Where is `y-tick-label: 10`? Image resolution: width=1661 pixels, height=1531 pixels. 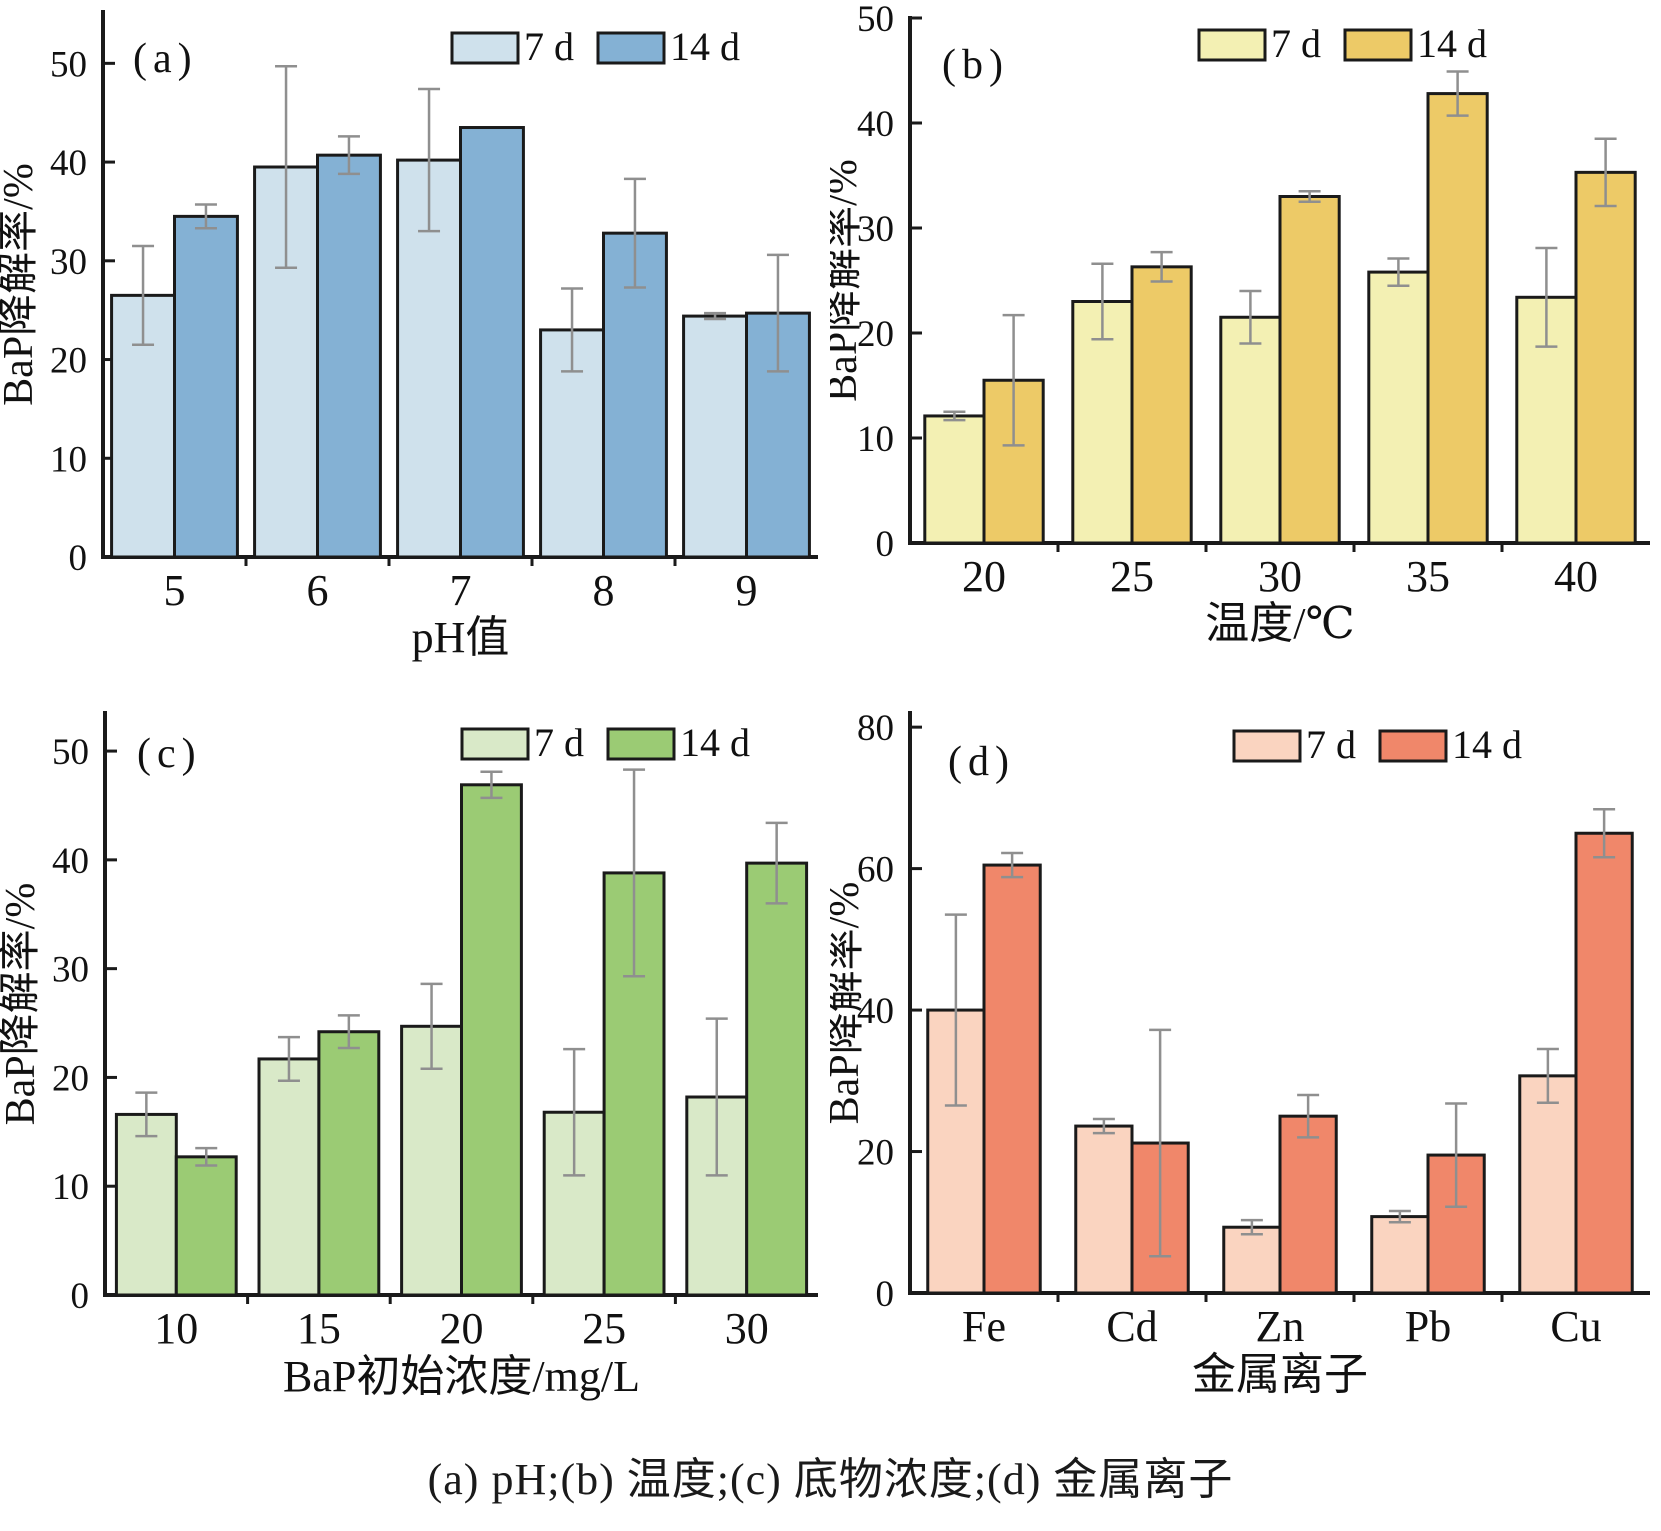 y-tick-label: 10 is located at coordinates (68, 459).